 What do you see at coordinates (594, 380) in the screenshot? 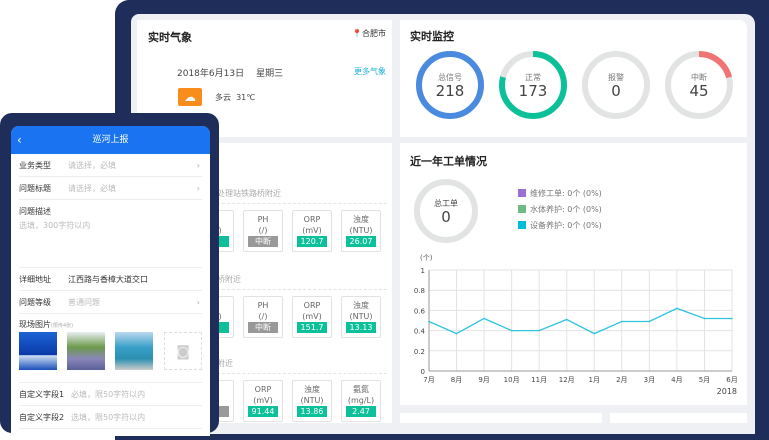
I see `x-tick-label: 1月` at bounding box center [594, 380].